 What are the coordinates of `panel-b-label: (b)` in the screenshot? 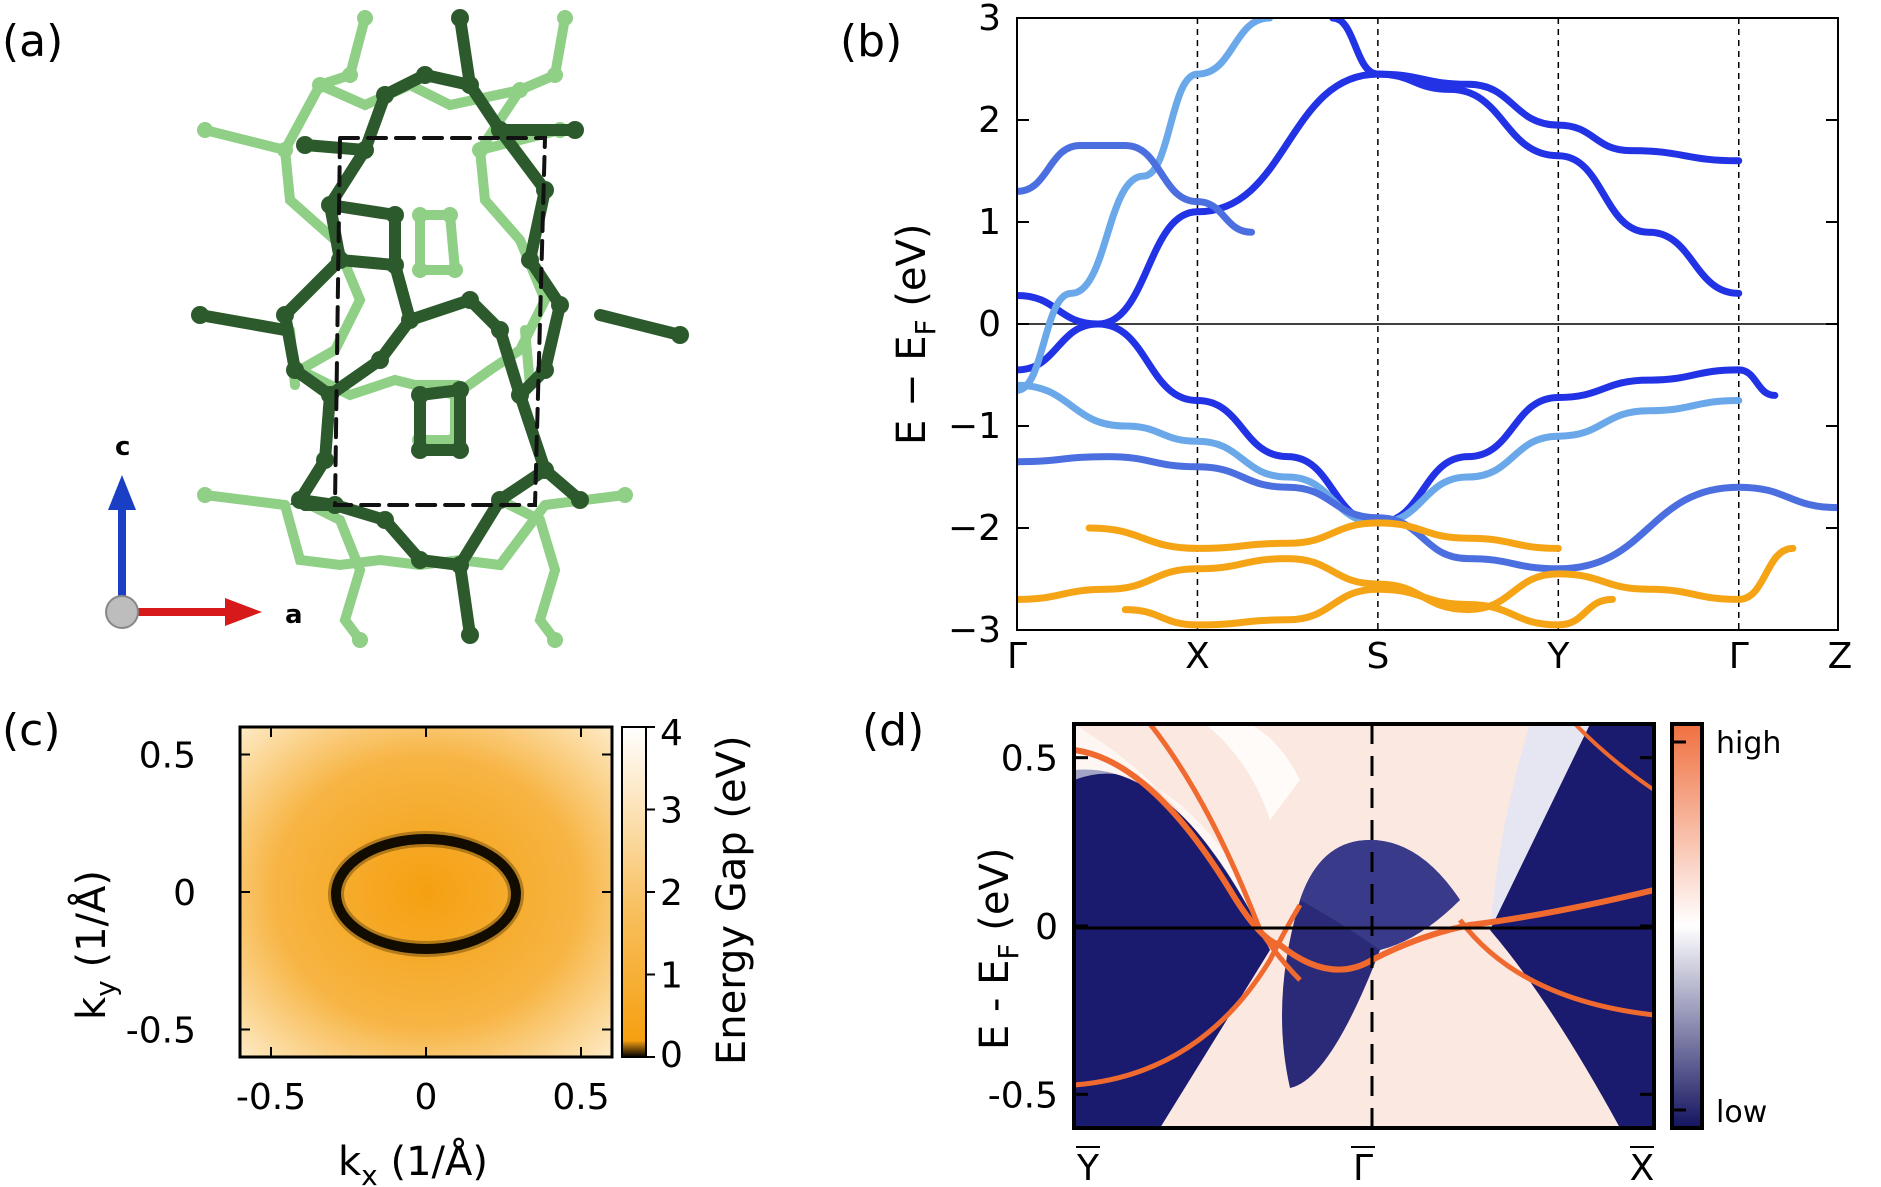 It's located at (871, 41).